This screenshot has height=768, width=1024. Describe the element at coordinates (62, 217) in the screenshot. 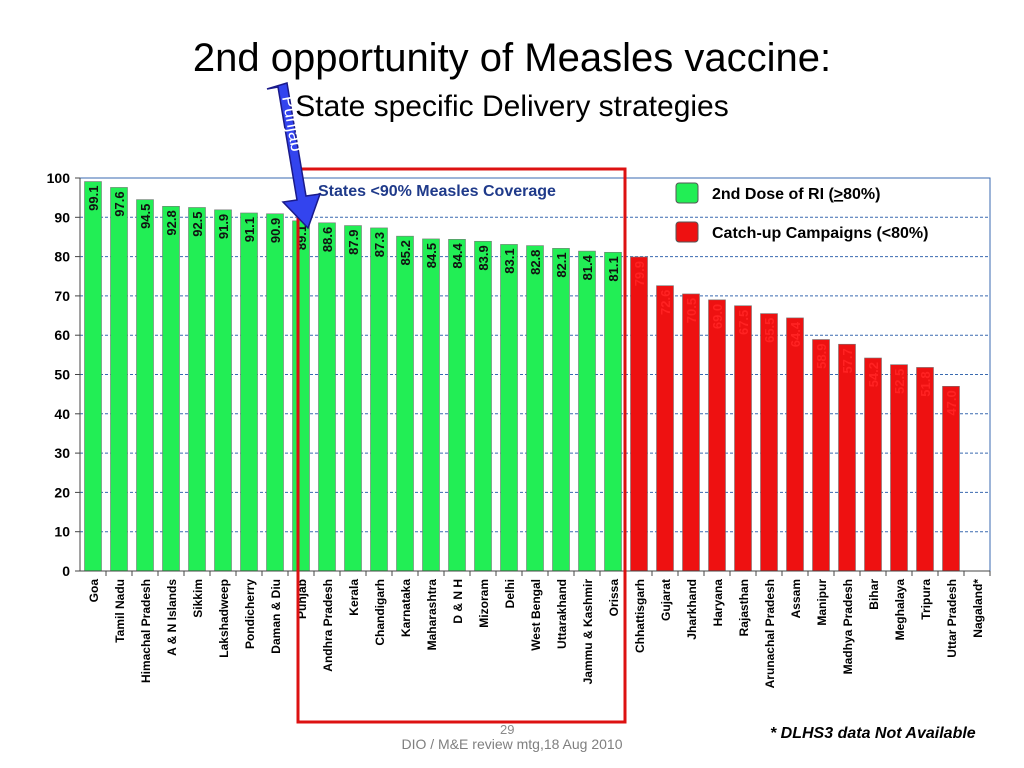

I see `y-tick-label: 90` at that location.